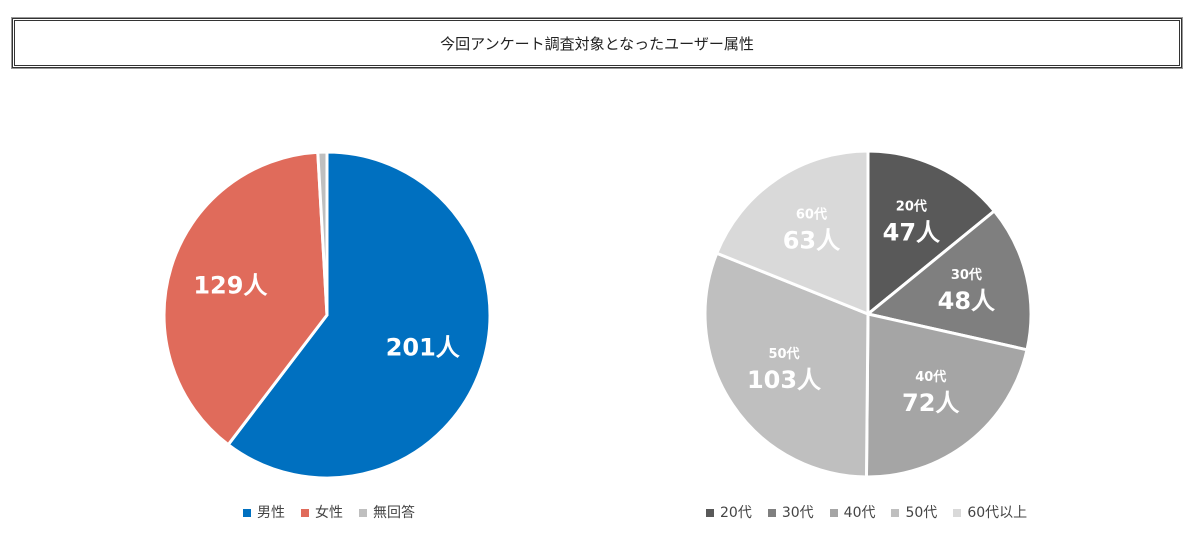  Describe the element at coordinates (783, 354) in the screenshot. I see `slice-category-label: 50代` at that location.